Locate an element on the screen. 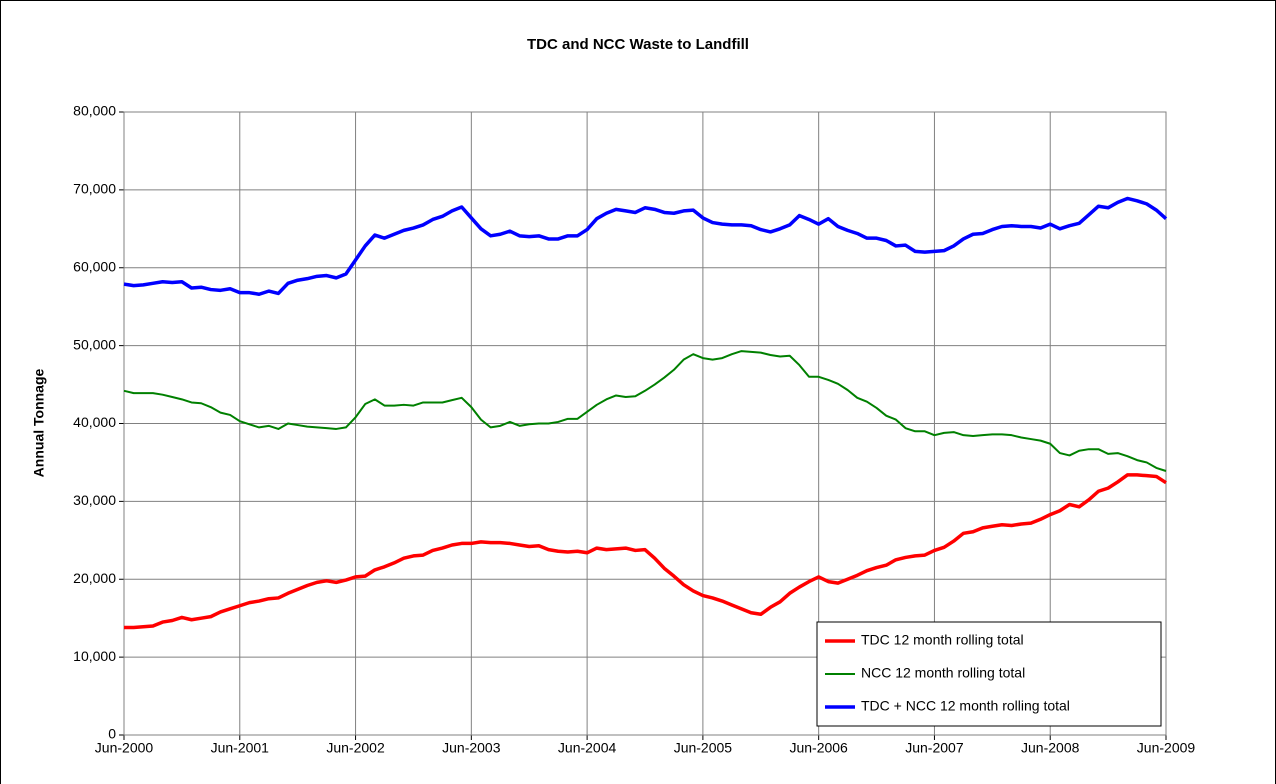  x-tick-label: Jun-2005 is located at coordinates (703, 748).